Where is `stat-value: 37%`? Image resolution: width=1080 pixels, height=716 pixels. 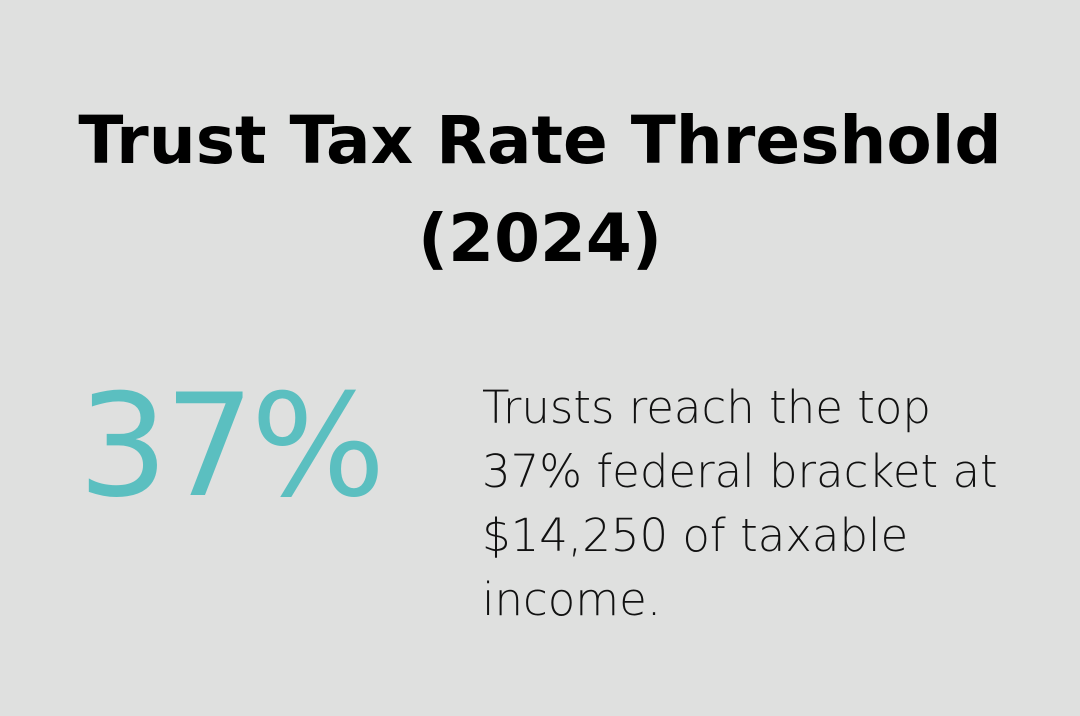
stat-value: 37% is located at coordinates (232, 446).